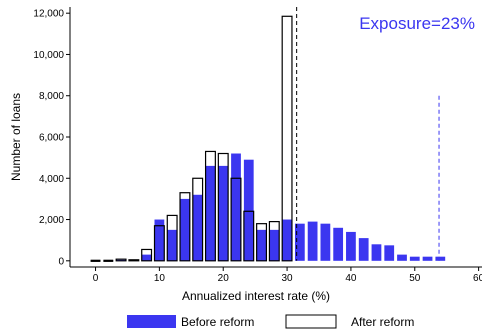 The width and height of the screenshot is (482, 334). Describe the element at coordinates (16, 137) in the screenshot. I see `y-axis-title: Number of loans` at that location.